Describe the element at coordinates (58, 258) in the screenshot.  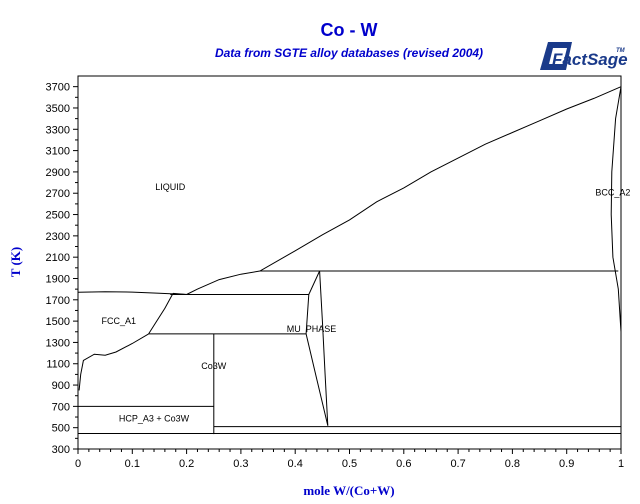
I see `y-tick-label: 2100` at that location.